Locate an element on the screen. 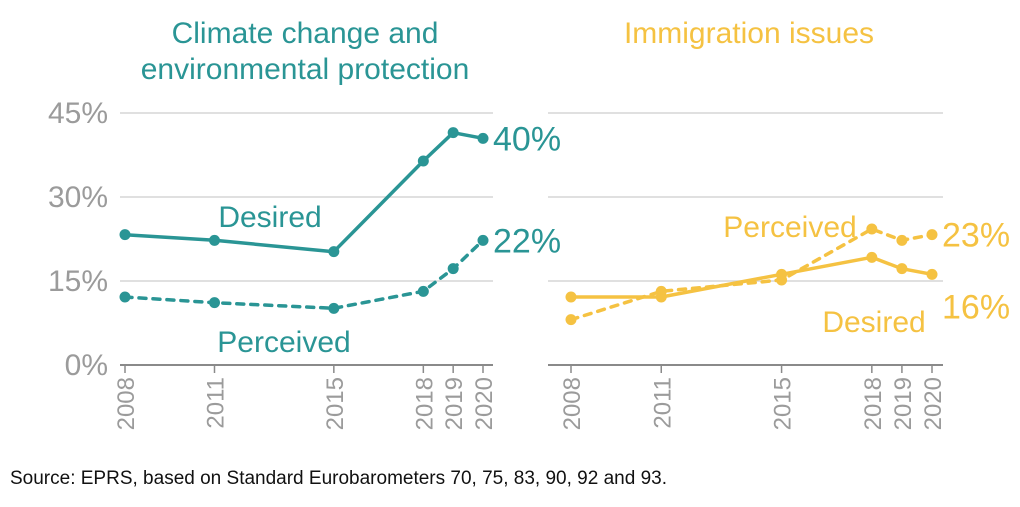 This screenshot has width=1020, height=507. end-value-label: 22% is located at coordinates (527, 241).